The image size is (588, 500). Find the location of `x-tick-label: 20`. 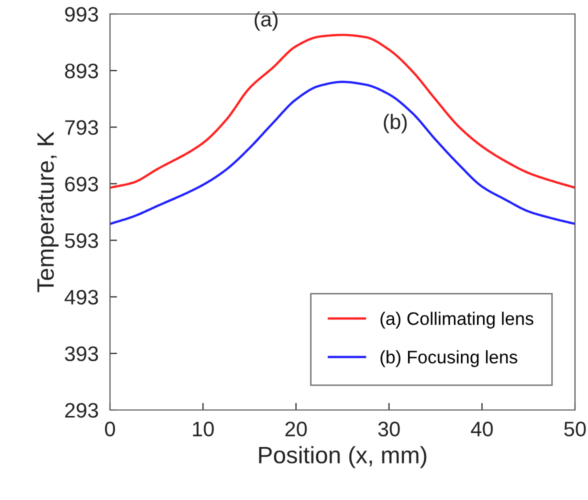

x-tick-label: 20 is located at coordinates (296, 429).